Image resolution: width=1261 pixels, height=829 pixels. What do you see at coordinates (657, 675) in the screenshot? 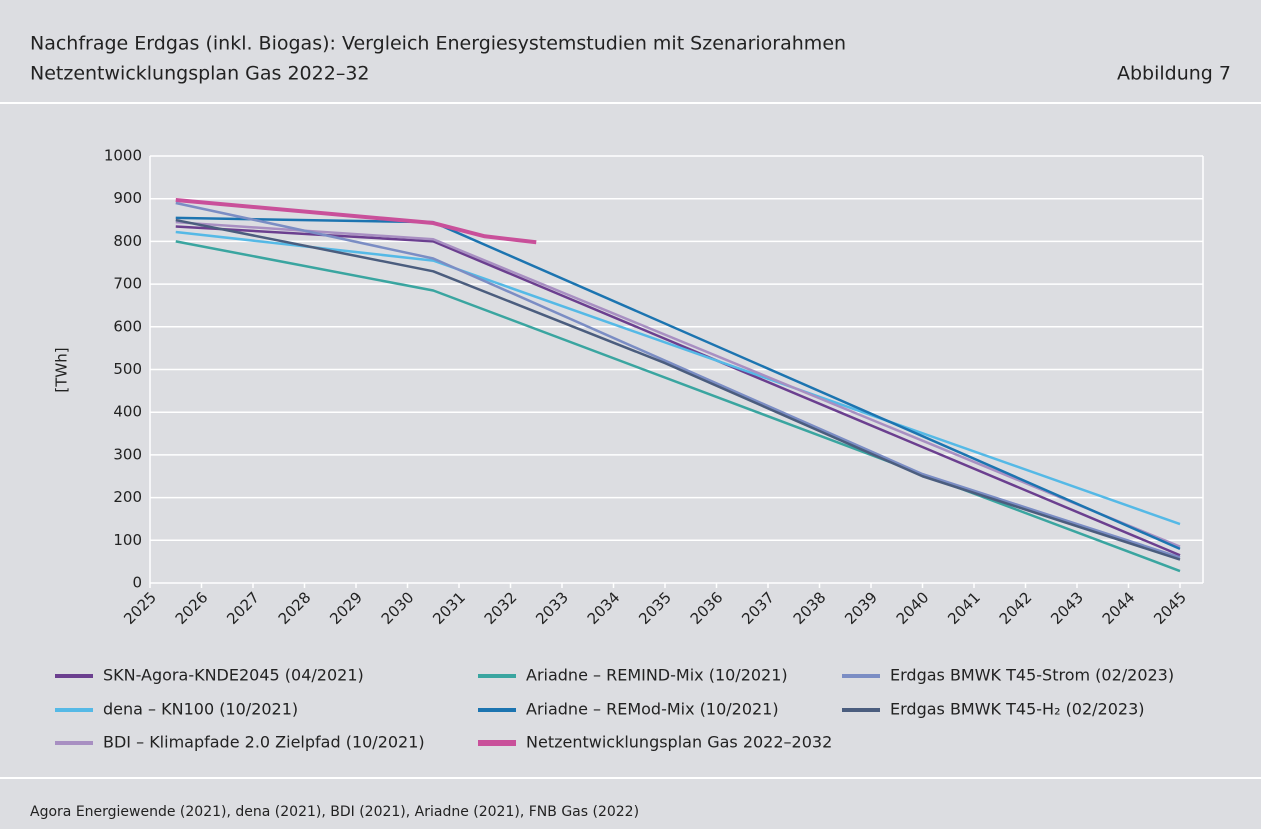
I see `legend-label: Ariadne – REMIND-Mix (10/2021)` at bounding box center [657, 675].